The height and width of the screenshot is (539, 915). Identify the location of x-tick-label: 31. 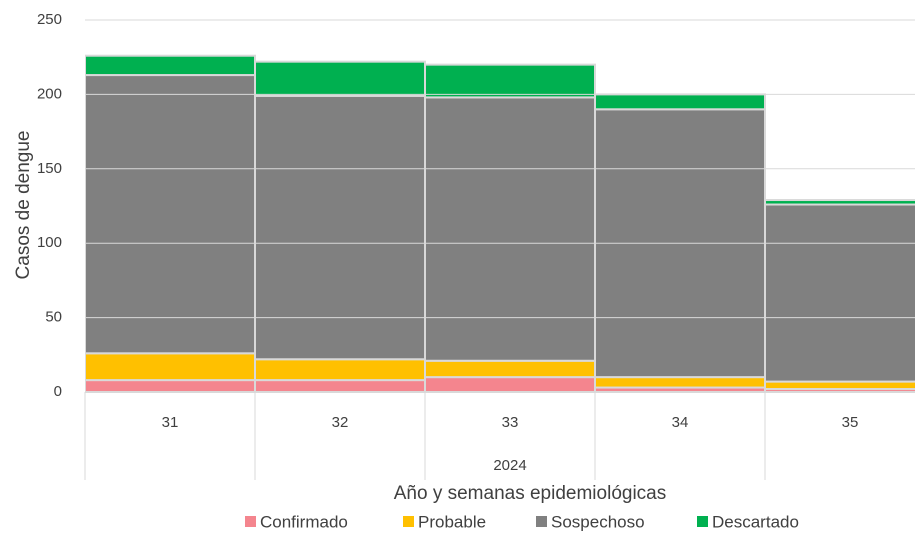
(170, 422).